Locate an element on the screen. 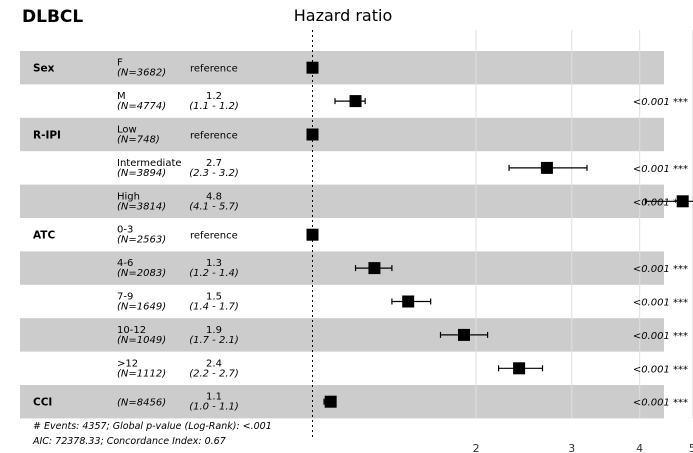  ci-value: (1.0 - 1.1) is located at coordinates (214, 407).